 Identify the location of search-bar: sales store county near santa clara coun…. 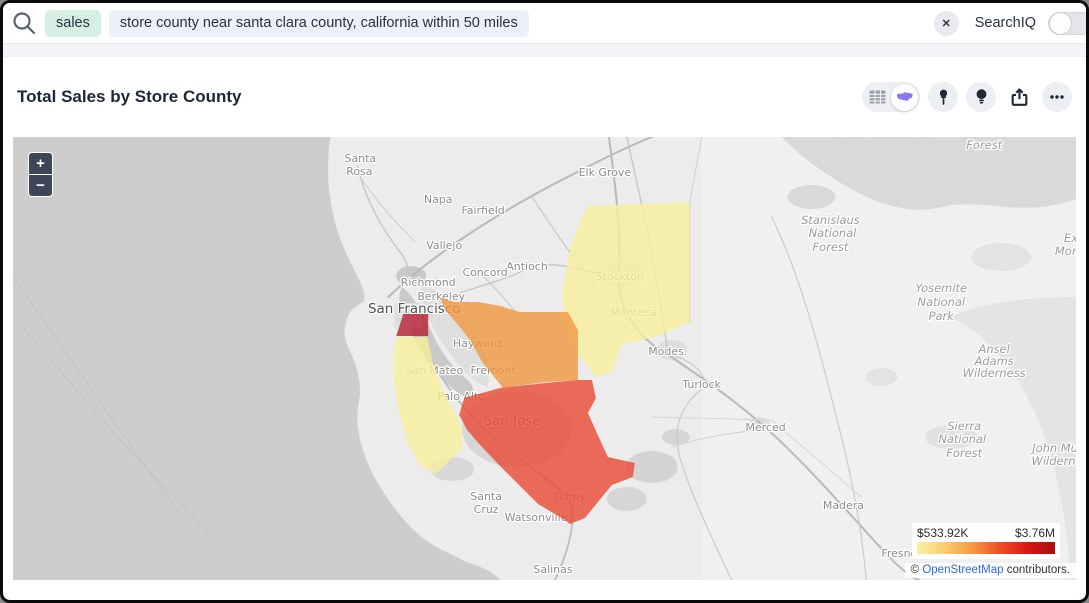
(544, 23).